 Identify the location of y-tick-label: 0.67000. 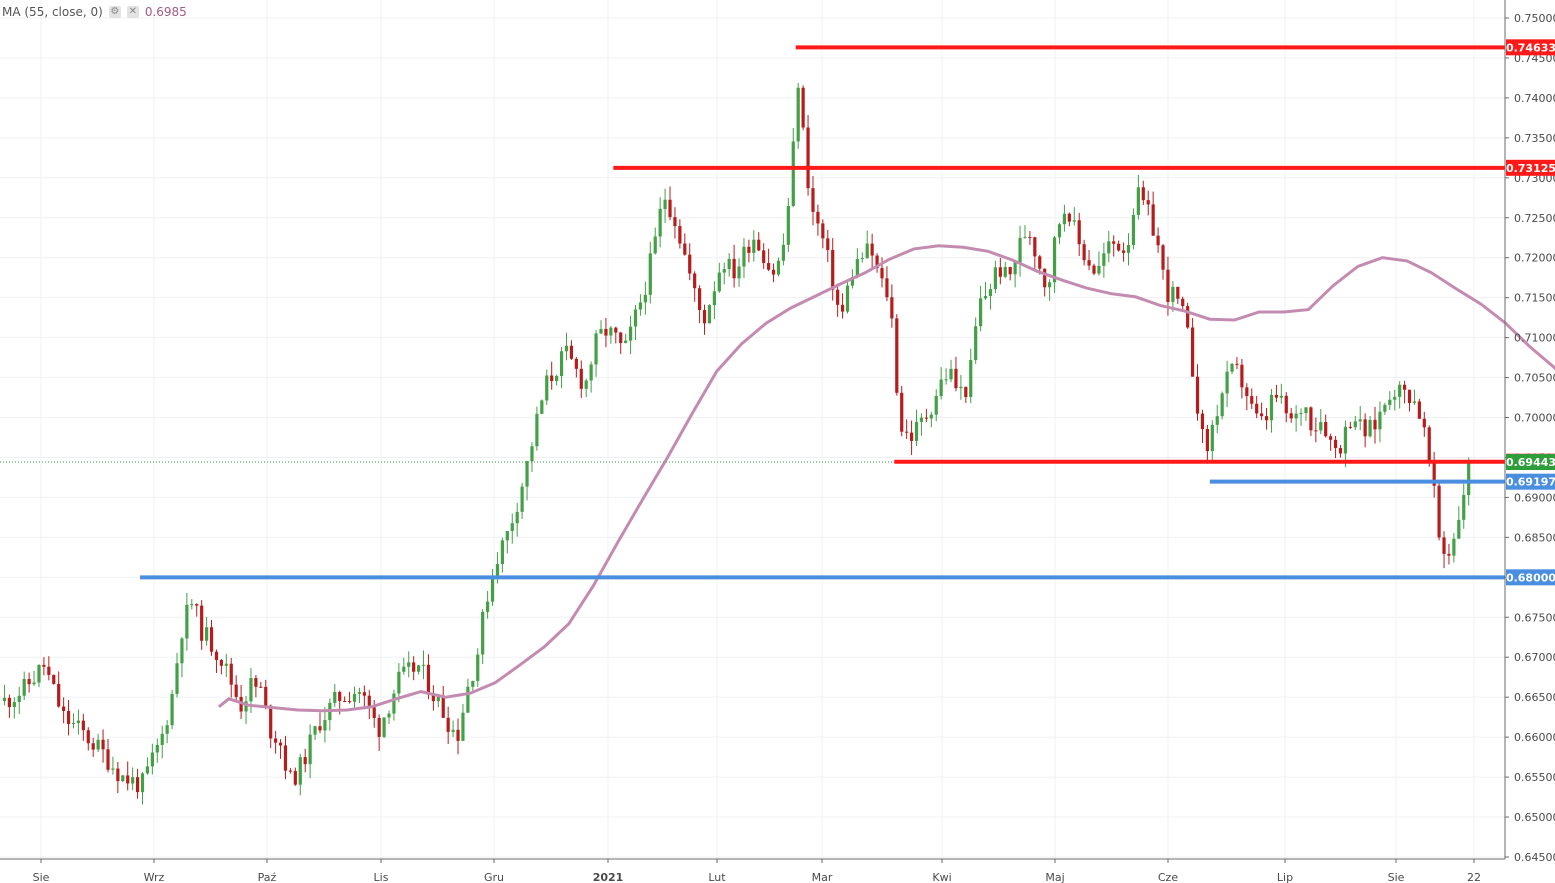
(1534, 657).